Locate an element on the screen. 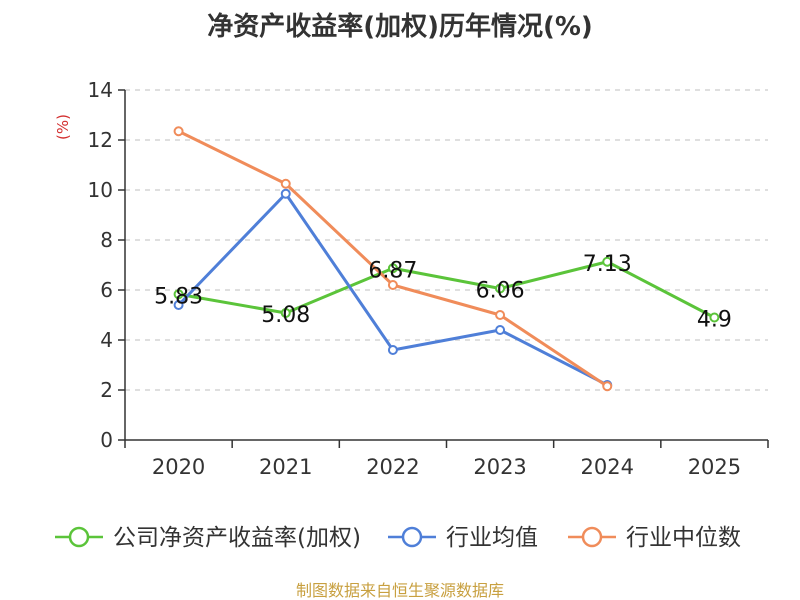  data-labels: 5.83 5.08 6.87 6.06 7.13 4.9 is located at coordinates (443, 292).